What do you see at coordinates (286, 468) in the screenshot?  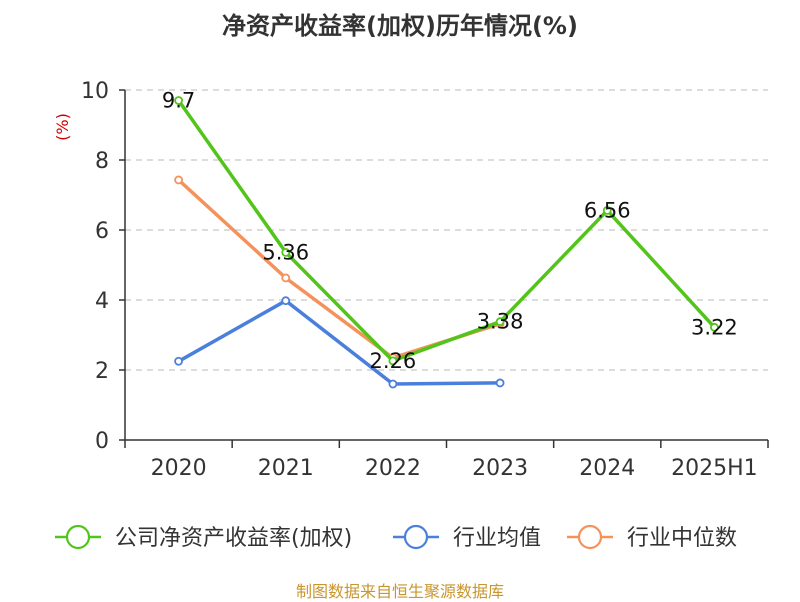 I see `x-tick-label: 2021` at bounding box center [286, 468].